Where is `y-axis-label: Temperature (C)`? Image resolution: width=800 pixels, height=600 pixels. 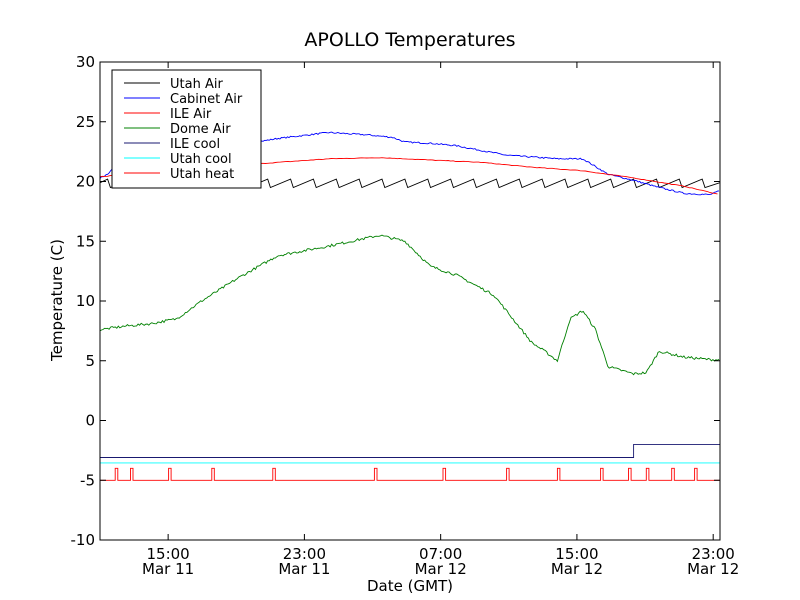
y-axis-label: Temperature (C) is located at coordinates (57, 300).